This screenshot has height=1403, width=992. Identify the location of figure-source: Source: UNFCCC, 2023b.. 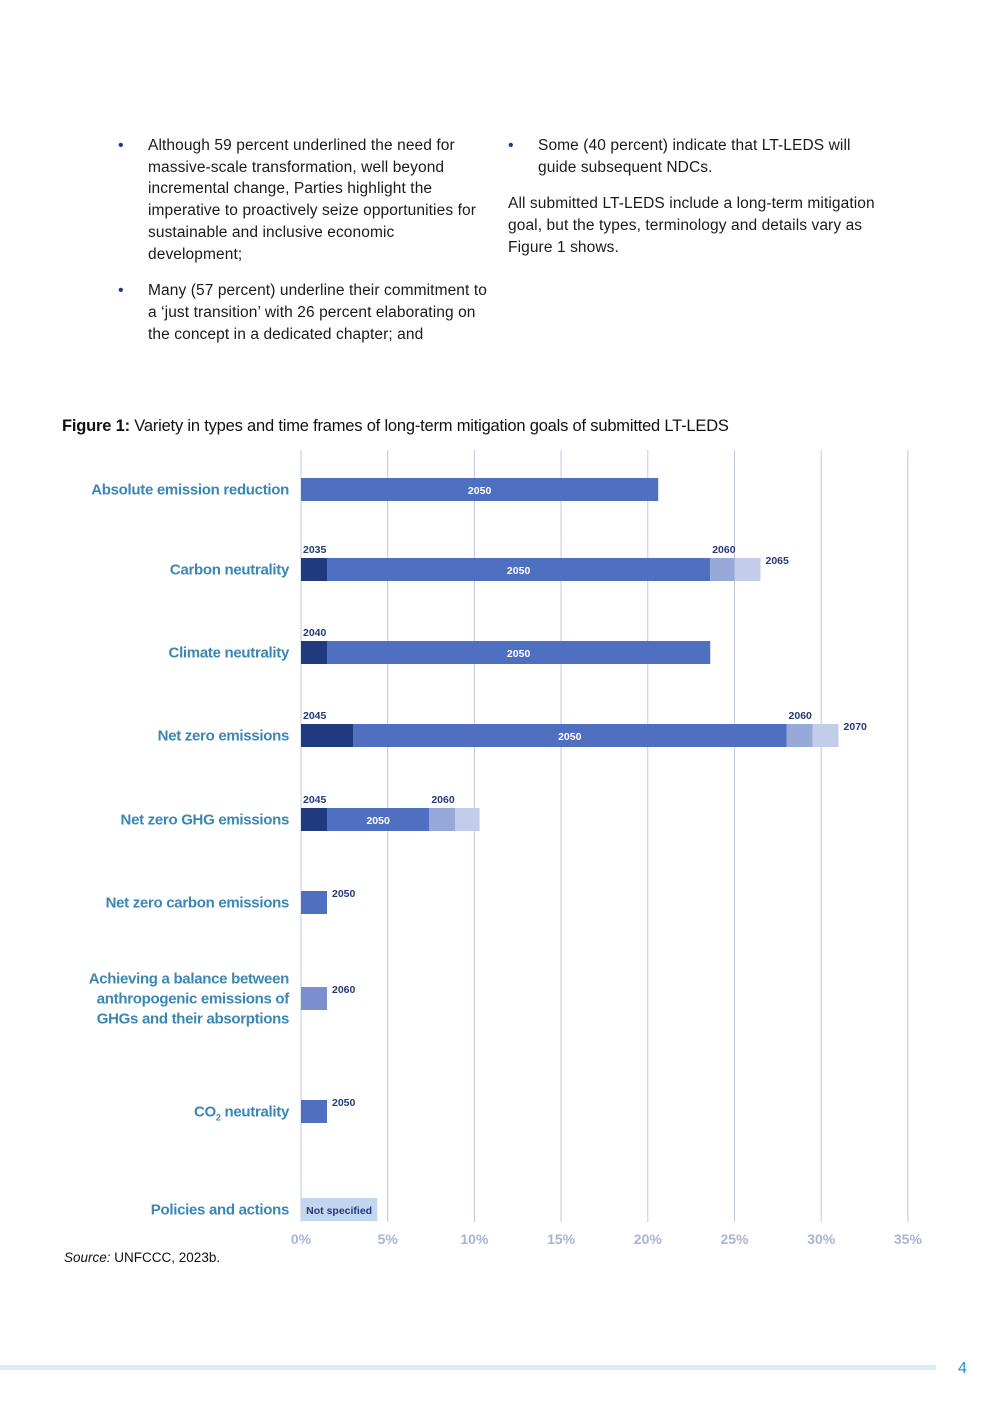
(142, 1257).